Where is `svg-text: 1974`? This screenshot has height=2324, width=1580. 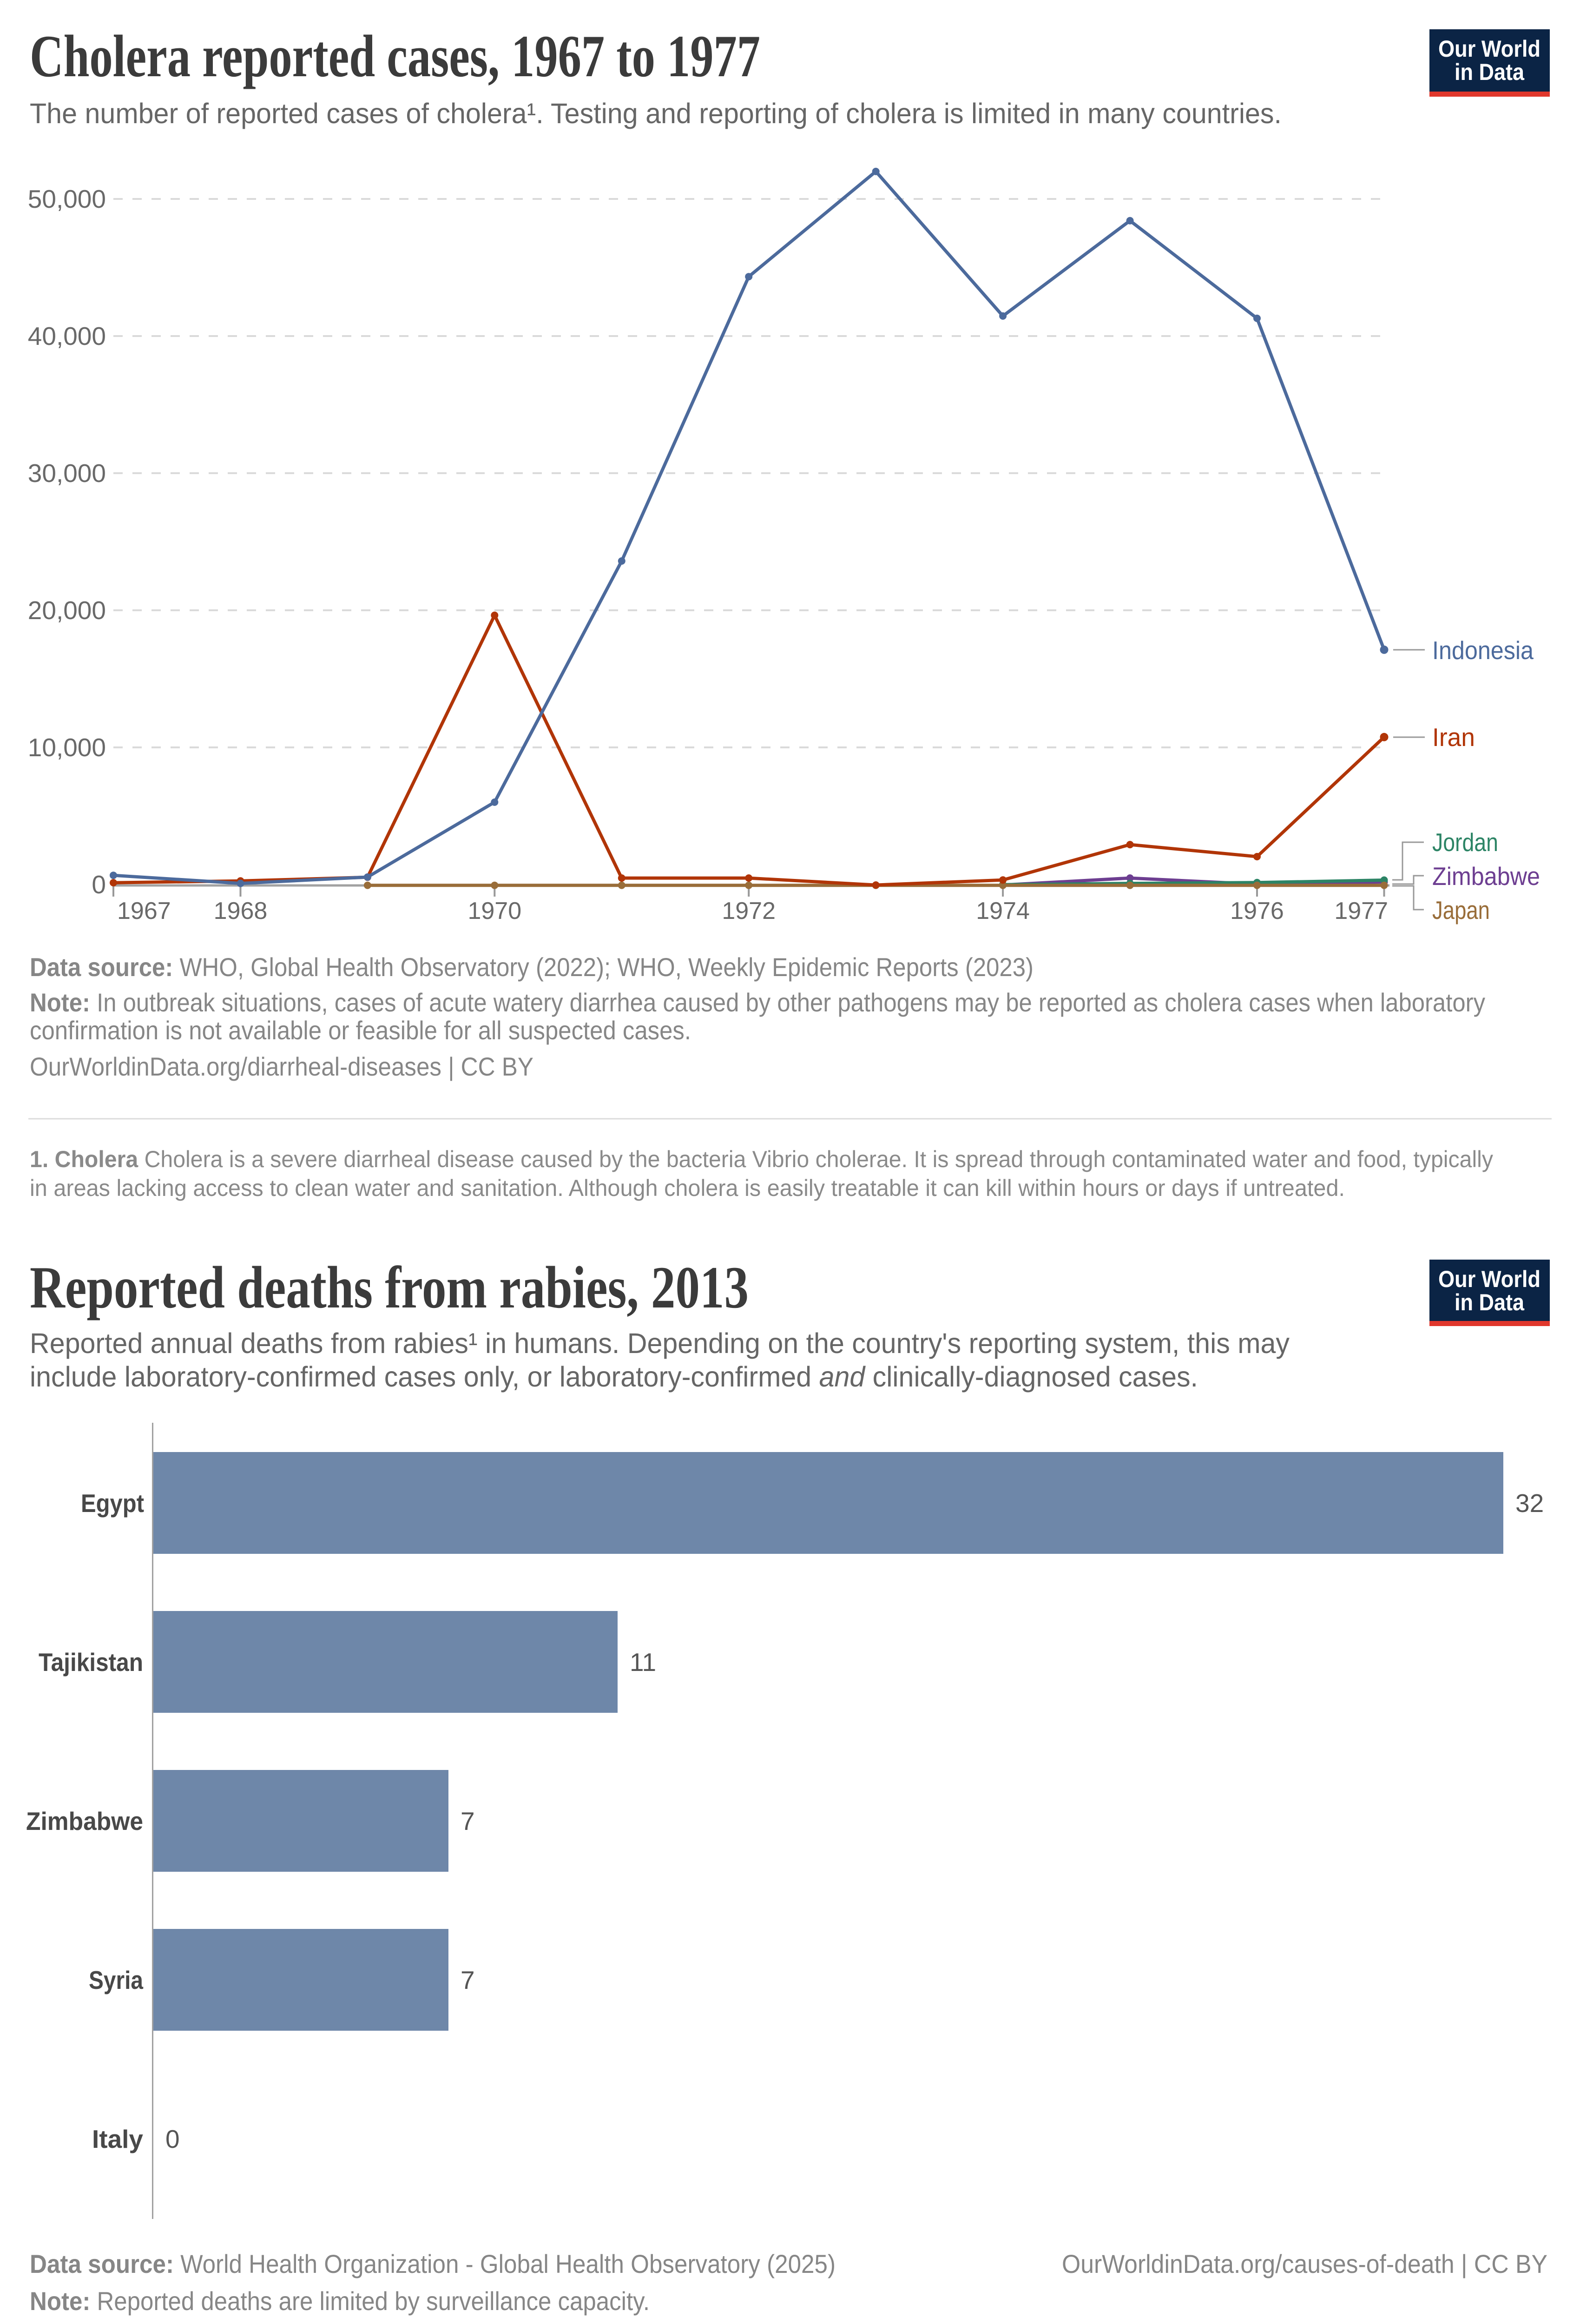
svg-text: 1974 is located at coordinates (1003, 911).